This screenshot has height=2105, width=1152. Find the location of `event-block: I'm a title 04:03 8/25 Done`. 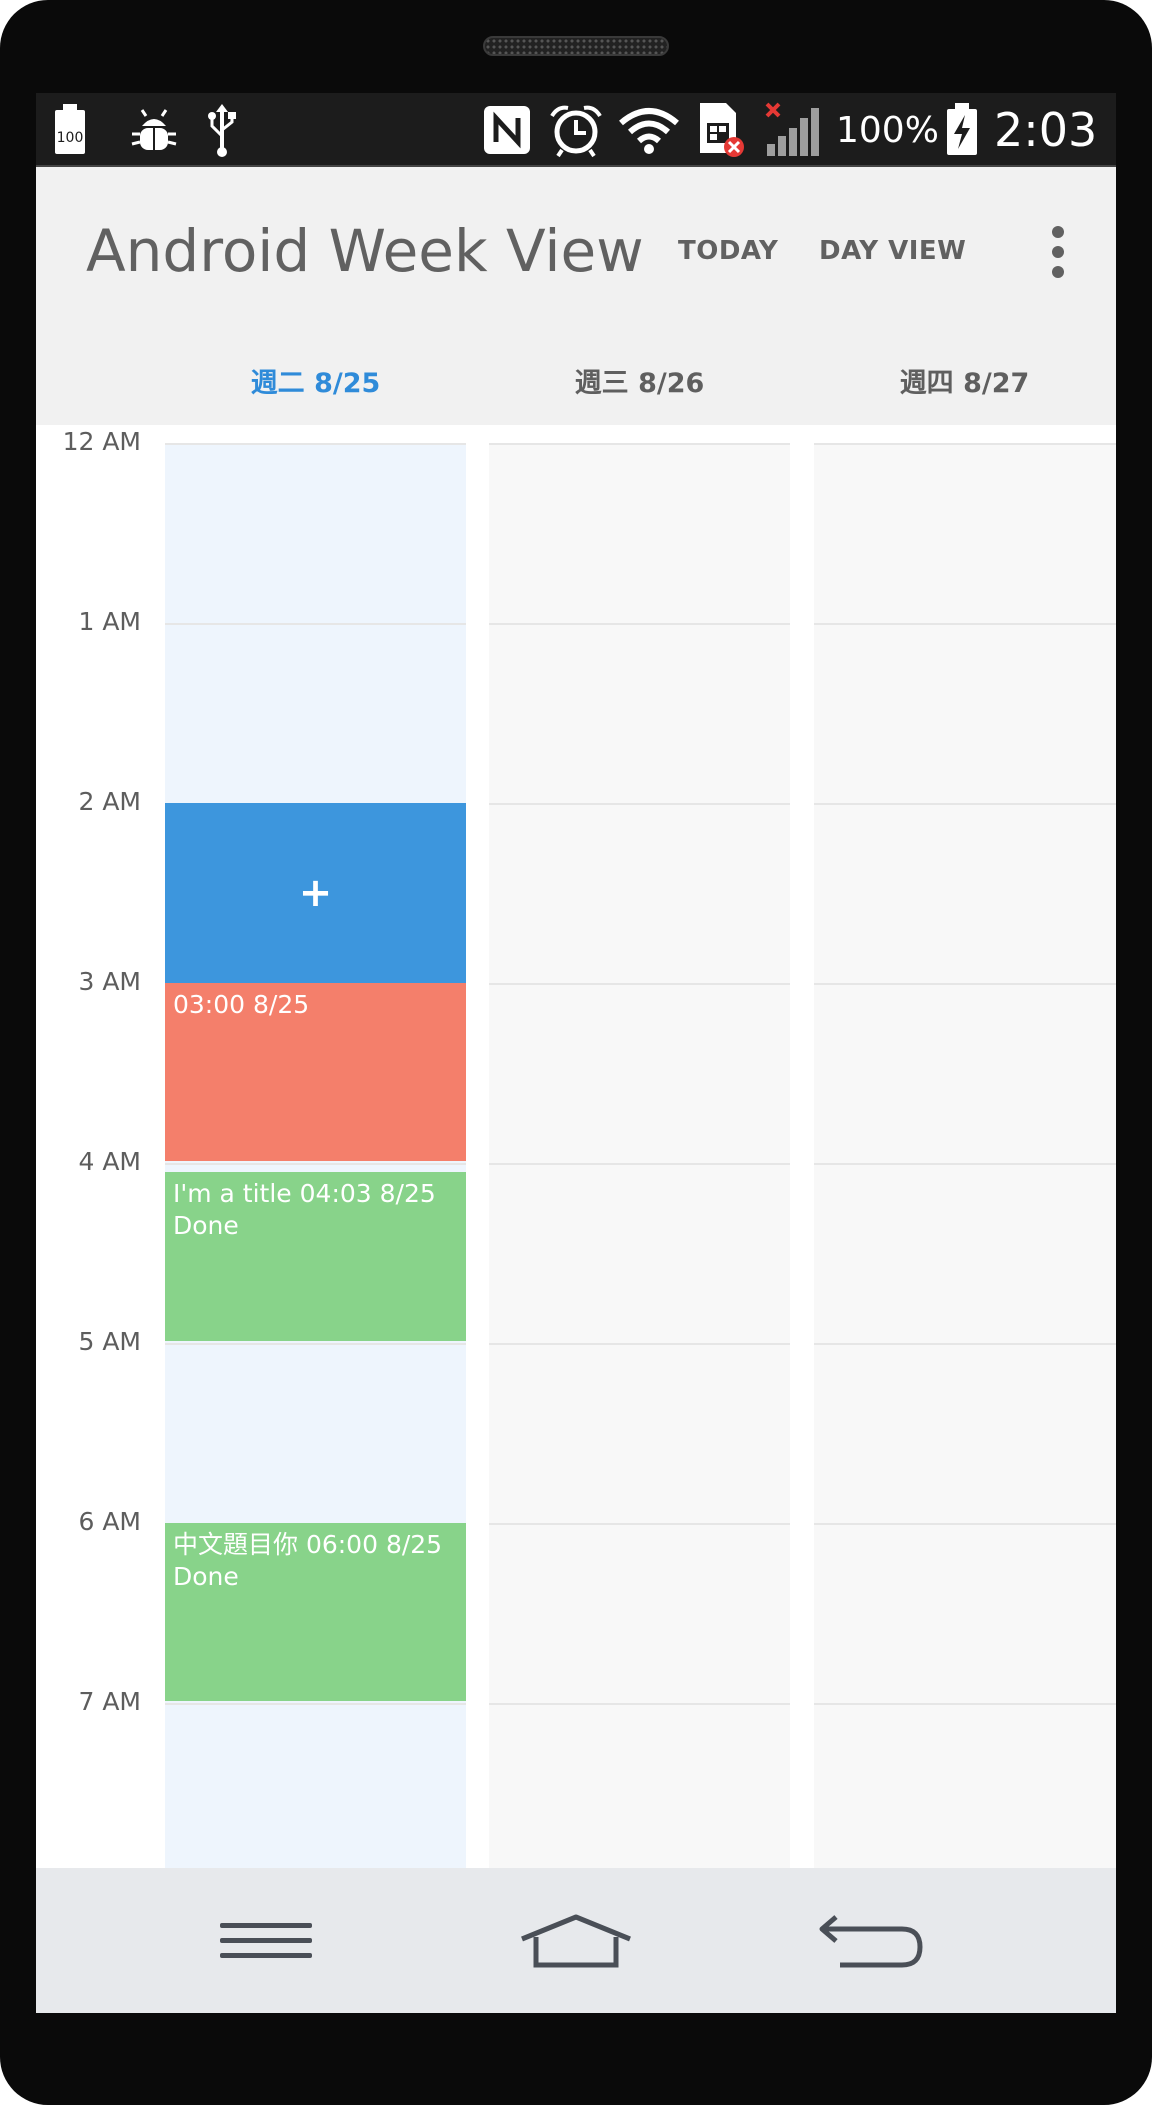

event-block: I'm a title 04:03 8/25 Done is located at coordinates (315, 1256).